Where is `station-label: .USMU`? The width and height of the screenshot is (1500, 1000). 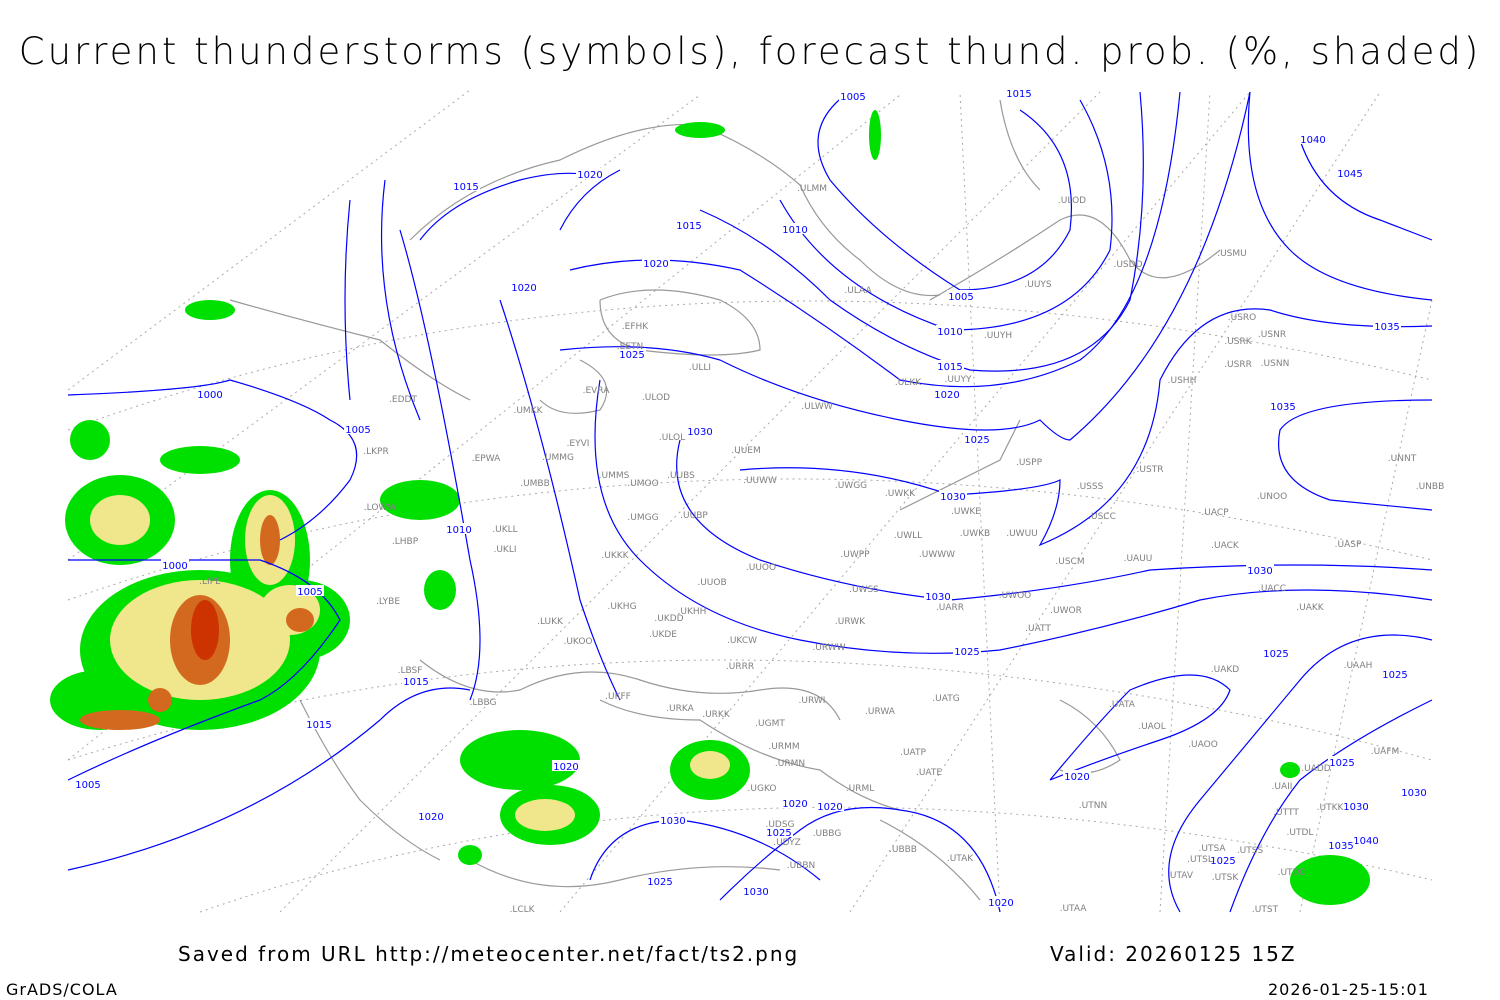 station-label: .USMU is located at coordinates (1232, 254).